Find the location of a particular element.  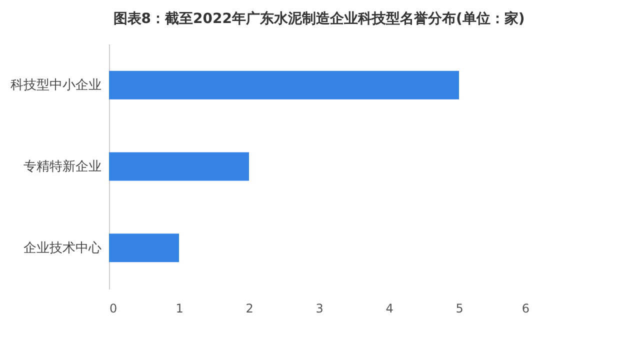

x-tick-label: 1 is located at coordinates (180, 309).